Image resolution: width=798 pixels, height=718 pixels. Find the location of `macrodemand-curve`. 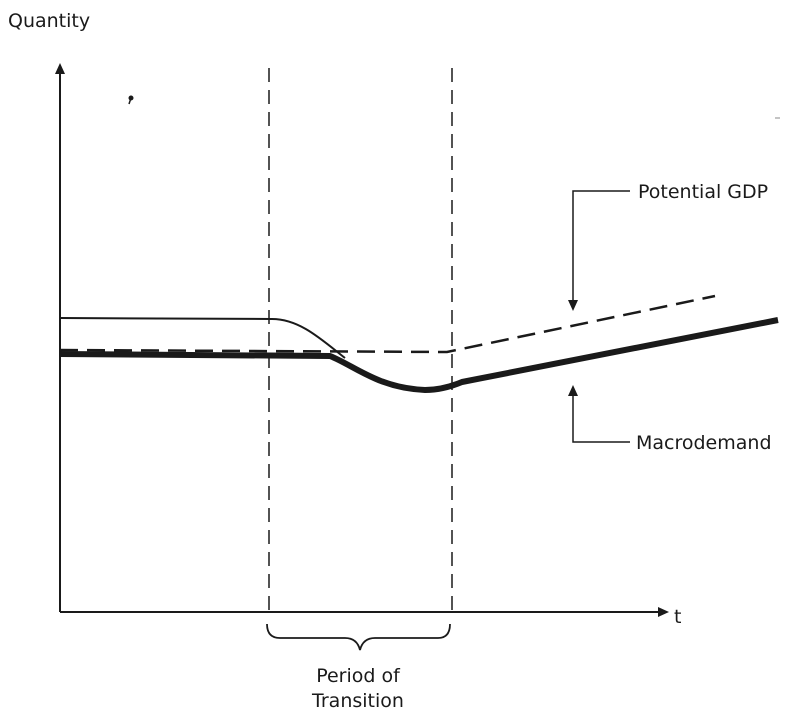

macrodemand-curve is located at coordinates (419, 355).